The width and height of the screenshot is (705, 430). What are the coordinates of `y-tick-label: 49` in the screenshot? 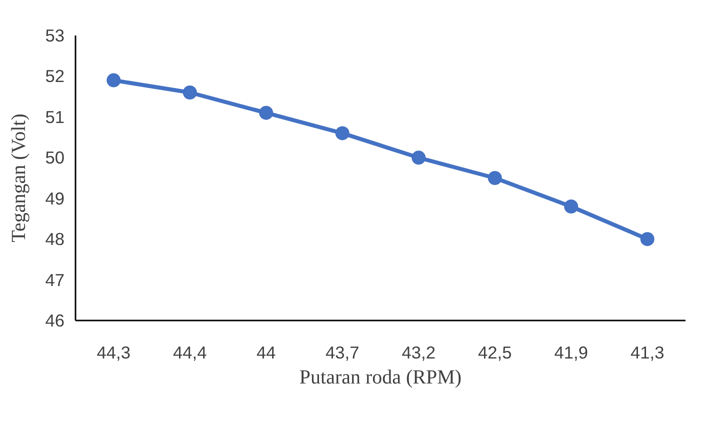 It's located at (55, 198).